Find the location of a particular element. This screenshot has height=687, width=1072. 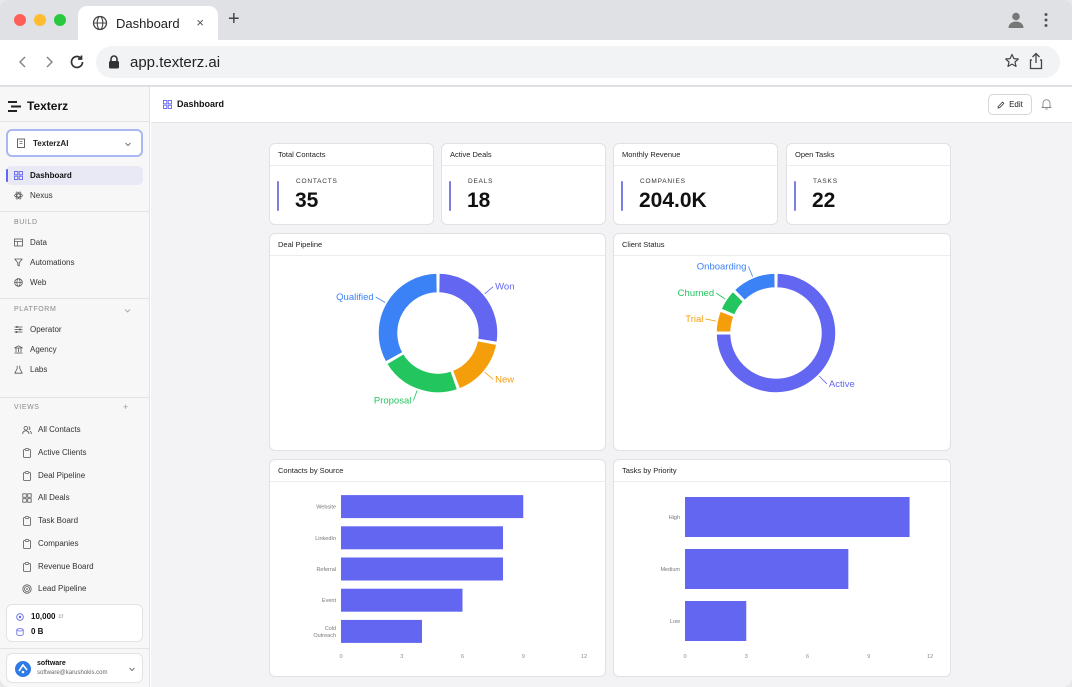

donut-slice-active is located at coordinates (776, 333).